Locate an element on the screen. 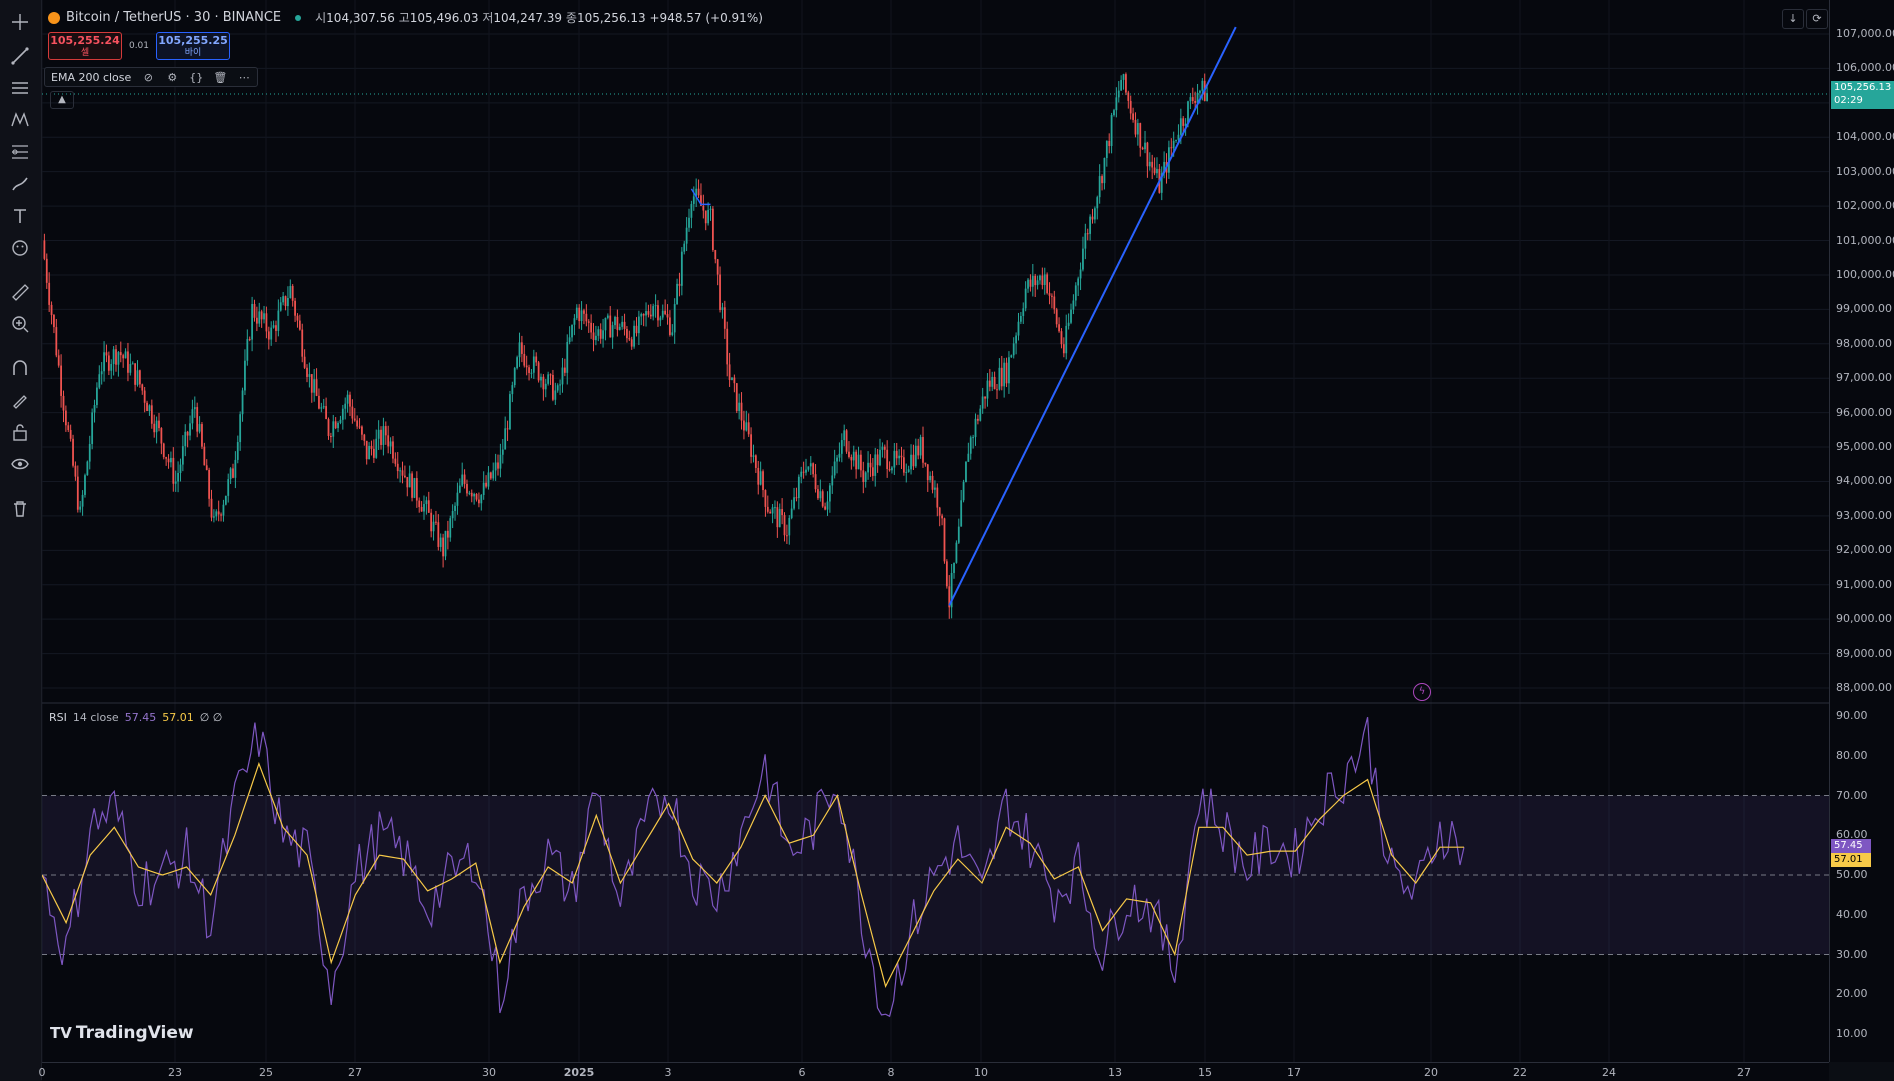  rsi-axis-label: 40.00 is located at coordinates (1852, 914).